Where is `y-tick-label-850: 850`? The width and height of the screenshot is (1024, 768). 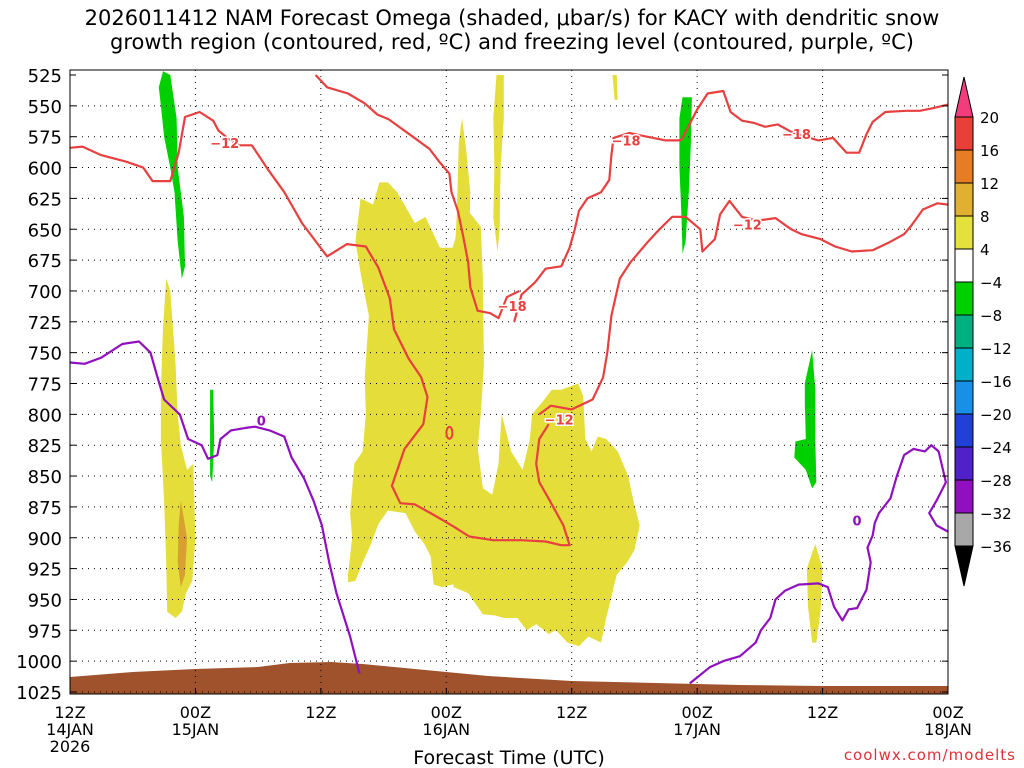
y-tick-label-850: 850 is located at coordinates (45, 477).